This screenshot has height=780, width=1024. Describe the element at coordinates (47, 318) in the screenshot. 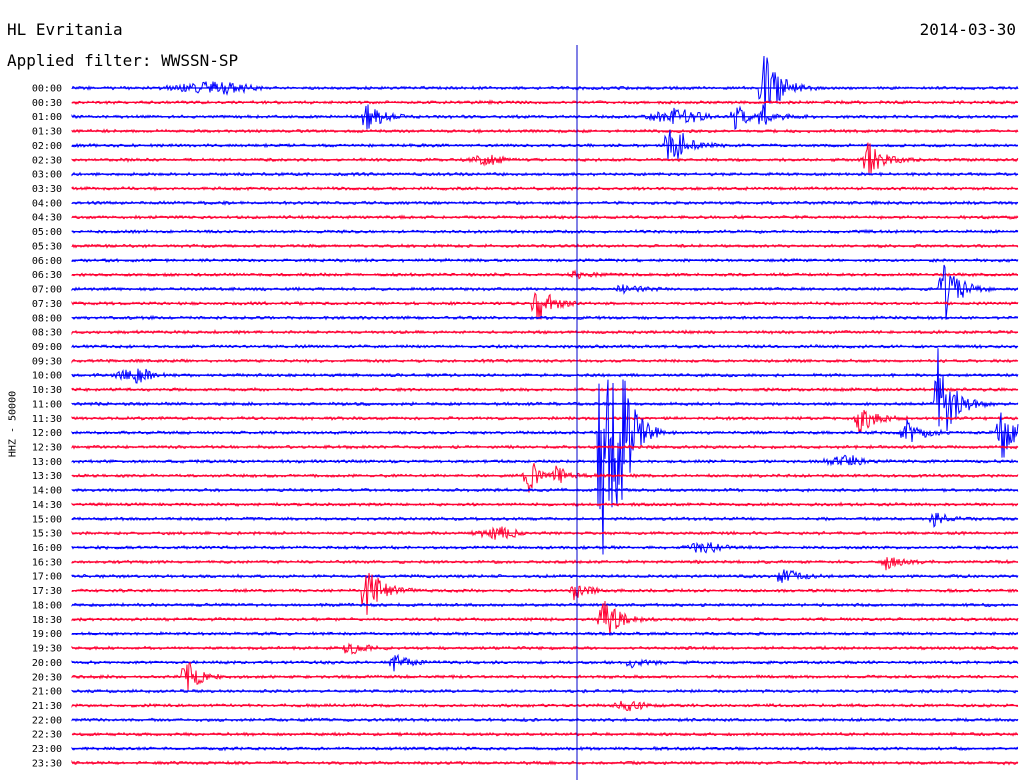

I see `time-tick-0800: 08:00` at that location.